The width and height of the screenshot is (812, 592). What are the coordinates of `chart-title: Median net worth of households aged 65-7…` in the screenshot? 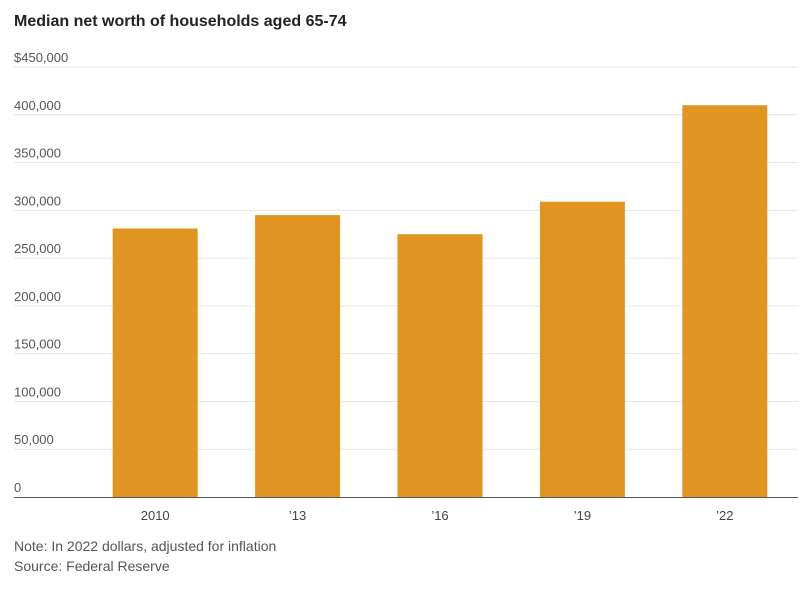 It's located at (180, 21).